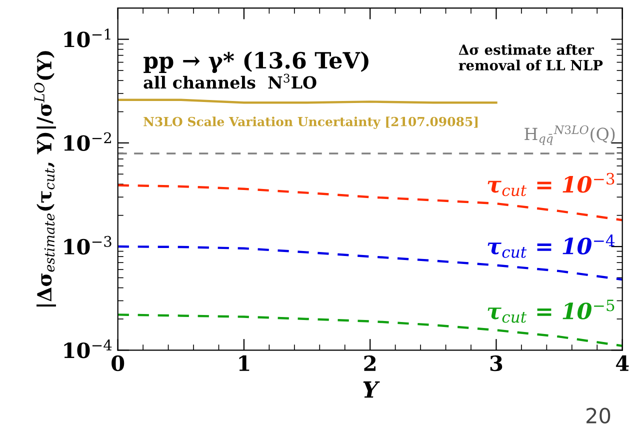  Describe the element at coordinates (371, 389) in the screenshot. I see `x-axis-title: Y` at that location.